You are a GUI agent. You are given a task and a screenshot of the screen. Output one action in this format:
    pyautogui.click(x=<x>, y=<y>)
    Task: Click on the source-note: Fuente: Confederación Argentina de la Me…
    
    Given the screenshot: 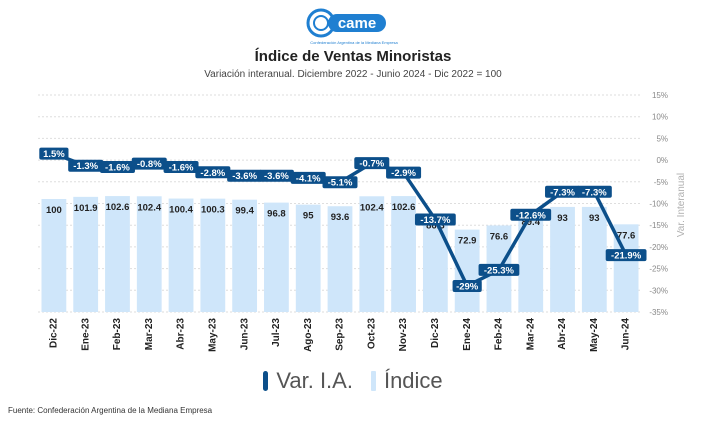 What is the action you would take?
    pyautogui.click(x=110, y=410)
    